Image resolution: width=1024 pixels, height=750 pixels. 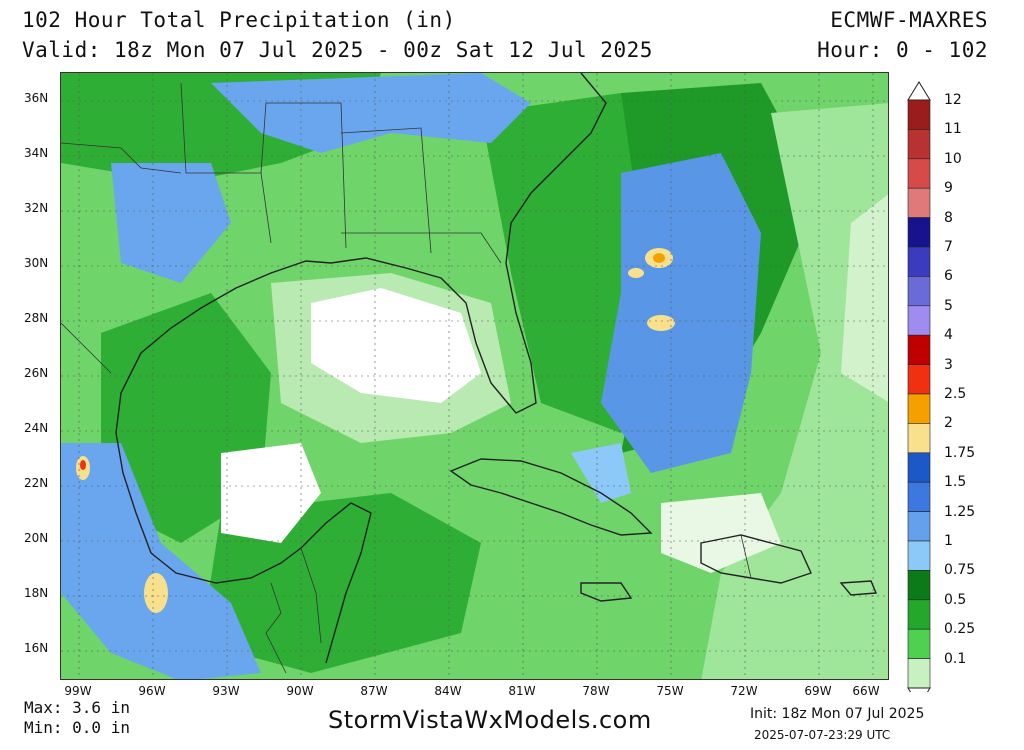 I want to click on dry-caribbean-region, so click(x=721, y=533).